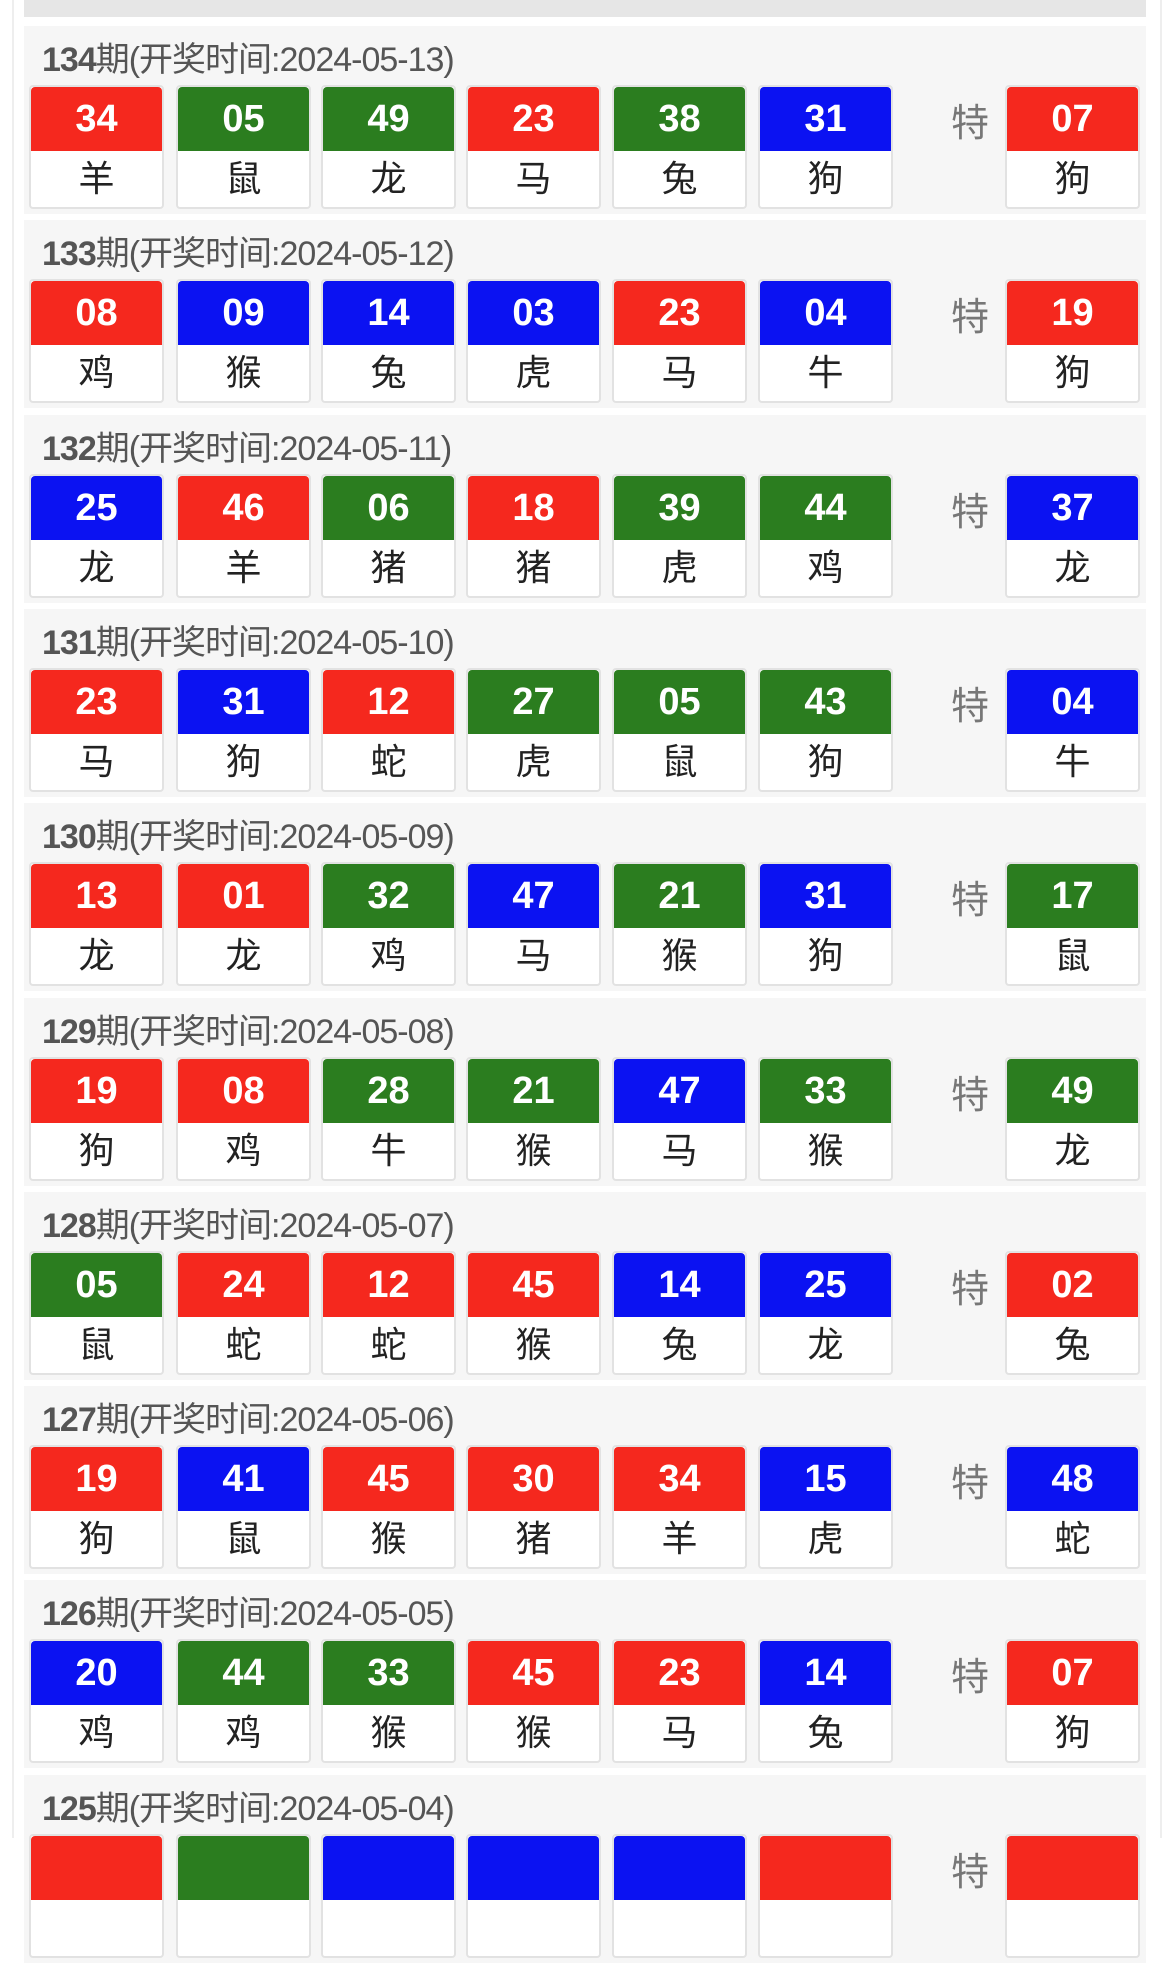 The height and width of the screenshot is (1963, 1170). What do you see at coordinates (243, 535) in the screenshot?
I see `ball: 46 羊` at bounding box center [243, 535].